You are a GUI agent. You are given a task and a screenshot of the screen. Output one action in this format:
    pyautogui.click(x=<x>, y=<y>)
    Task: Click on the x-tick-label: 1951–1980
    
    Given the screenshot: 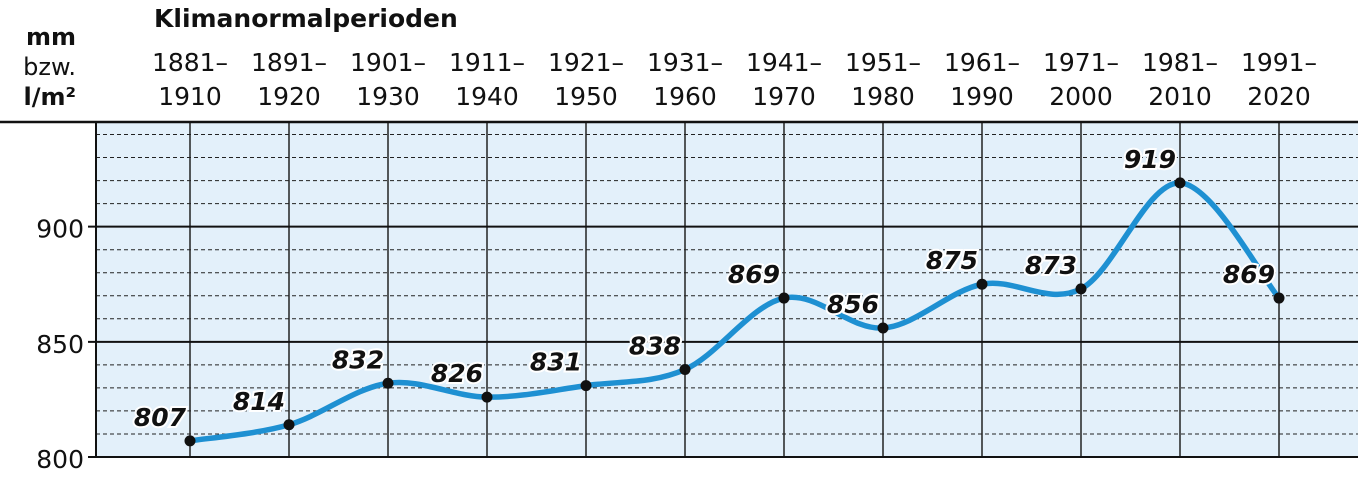 What is the action you would take?
    pyautogui.click(x=883, y=79)
    